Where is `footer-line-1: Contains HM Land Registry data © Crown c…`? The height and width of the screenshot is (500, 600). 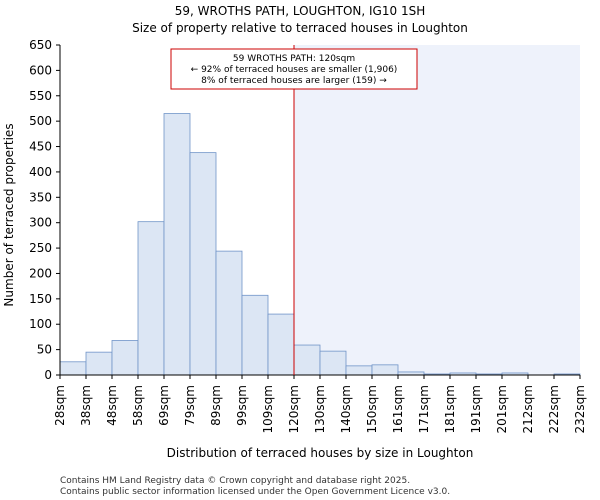
footer-line-1: Contains HM Land Registry data © Crown c… is located at coordinates (235, 481).